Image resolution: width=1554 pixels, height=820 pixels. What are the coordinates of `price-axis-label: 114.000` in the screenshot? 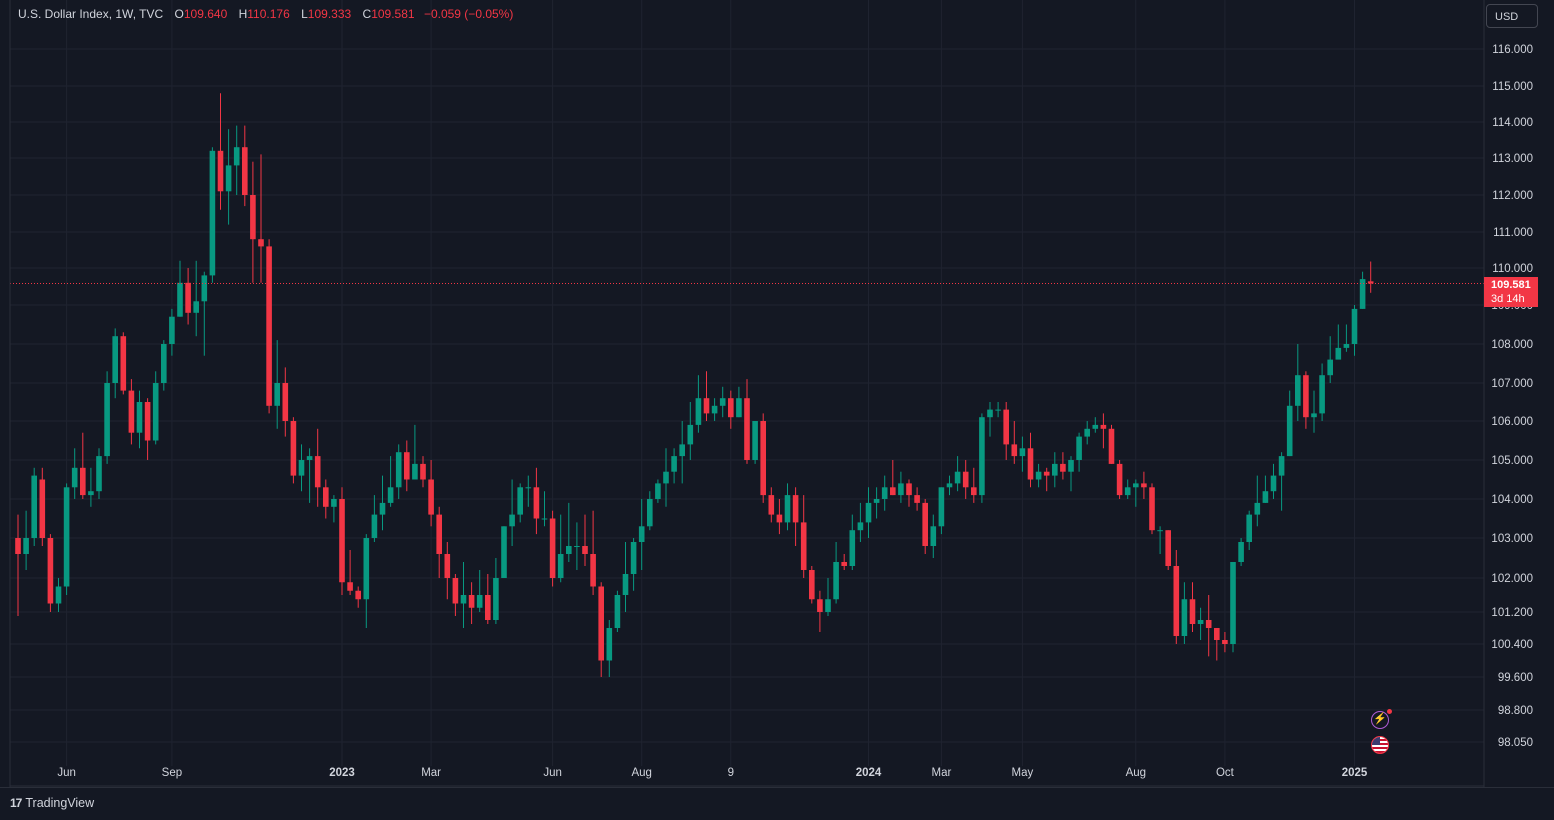 It's located at (1512, 123).